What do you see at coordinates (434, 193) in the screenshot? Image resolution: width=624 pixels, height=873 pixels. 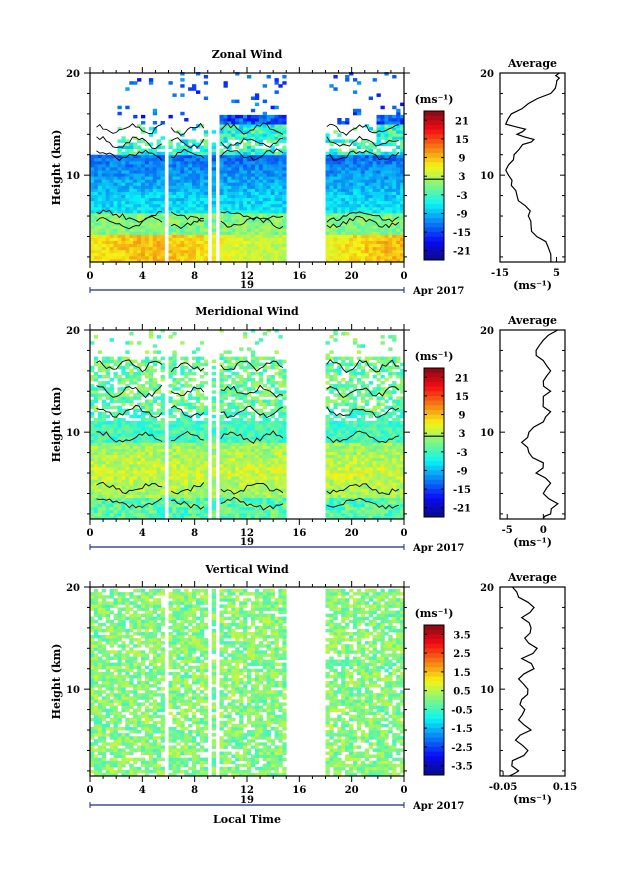 I see `colorbar-swatch` at bounding box center [434, 193].